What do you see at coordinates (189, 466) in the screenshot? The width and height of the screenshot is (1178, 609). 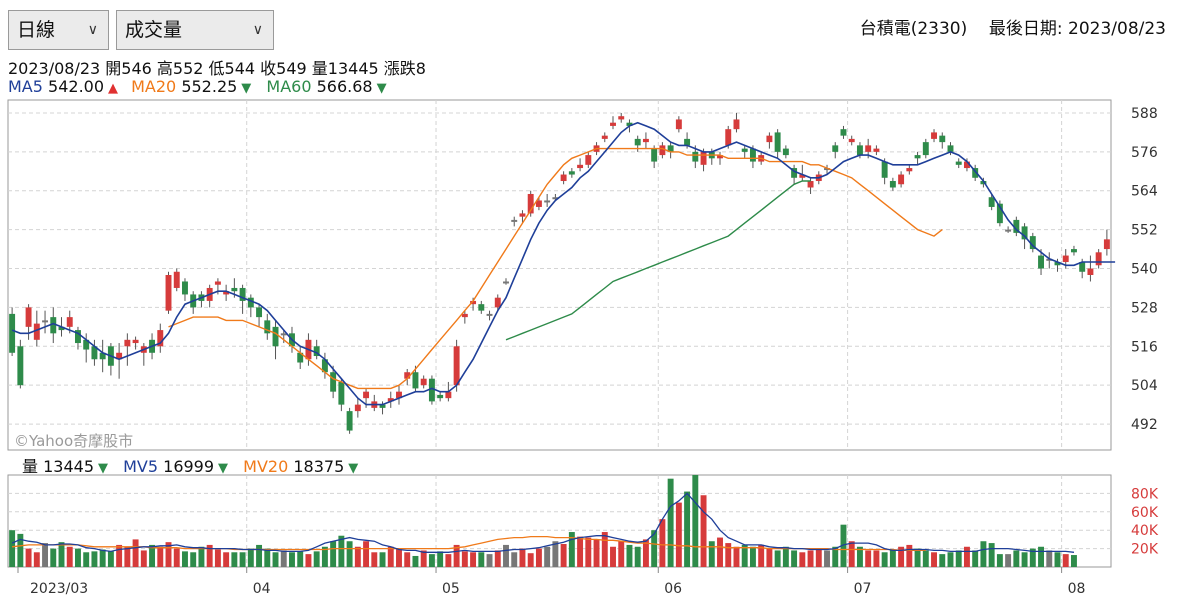 I see `mv5-value: 16999` at bounding box center [189, 466].